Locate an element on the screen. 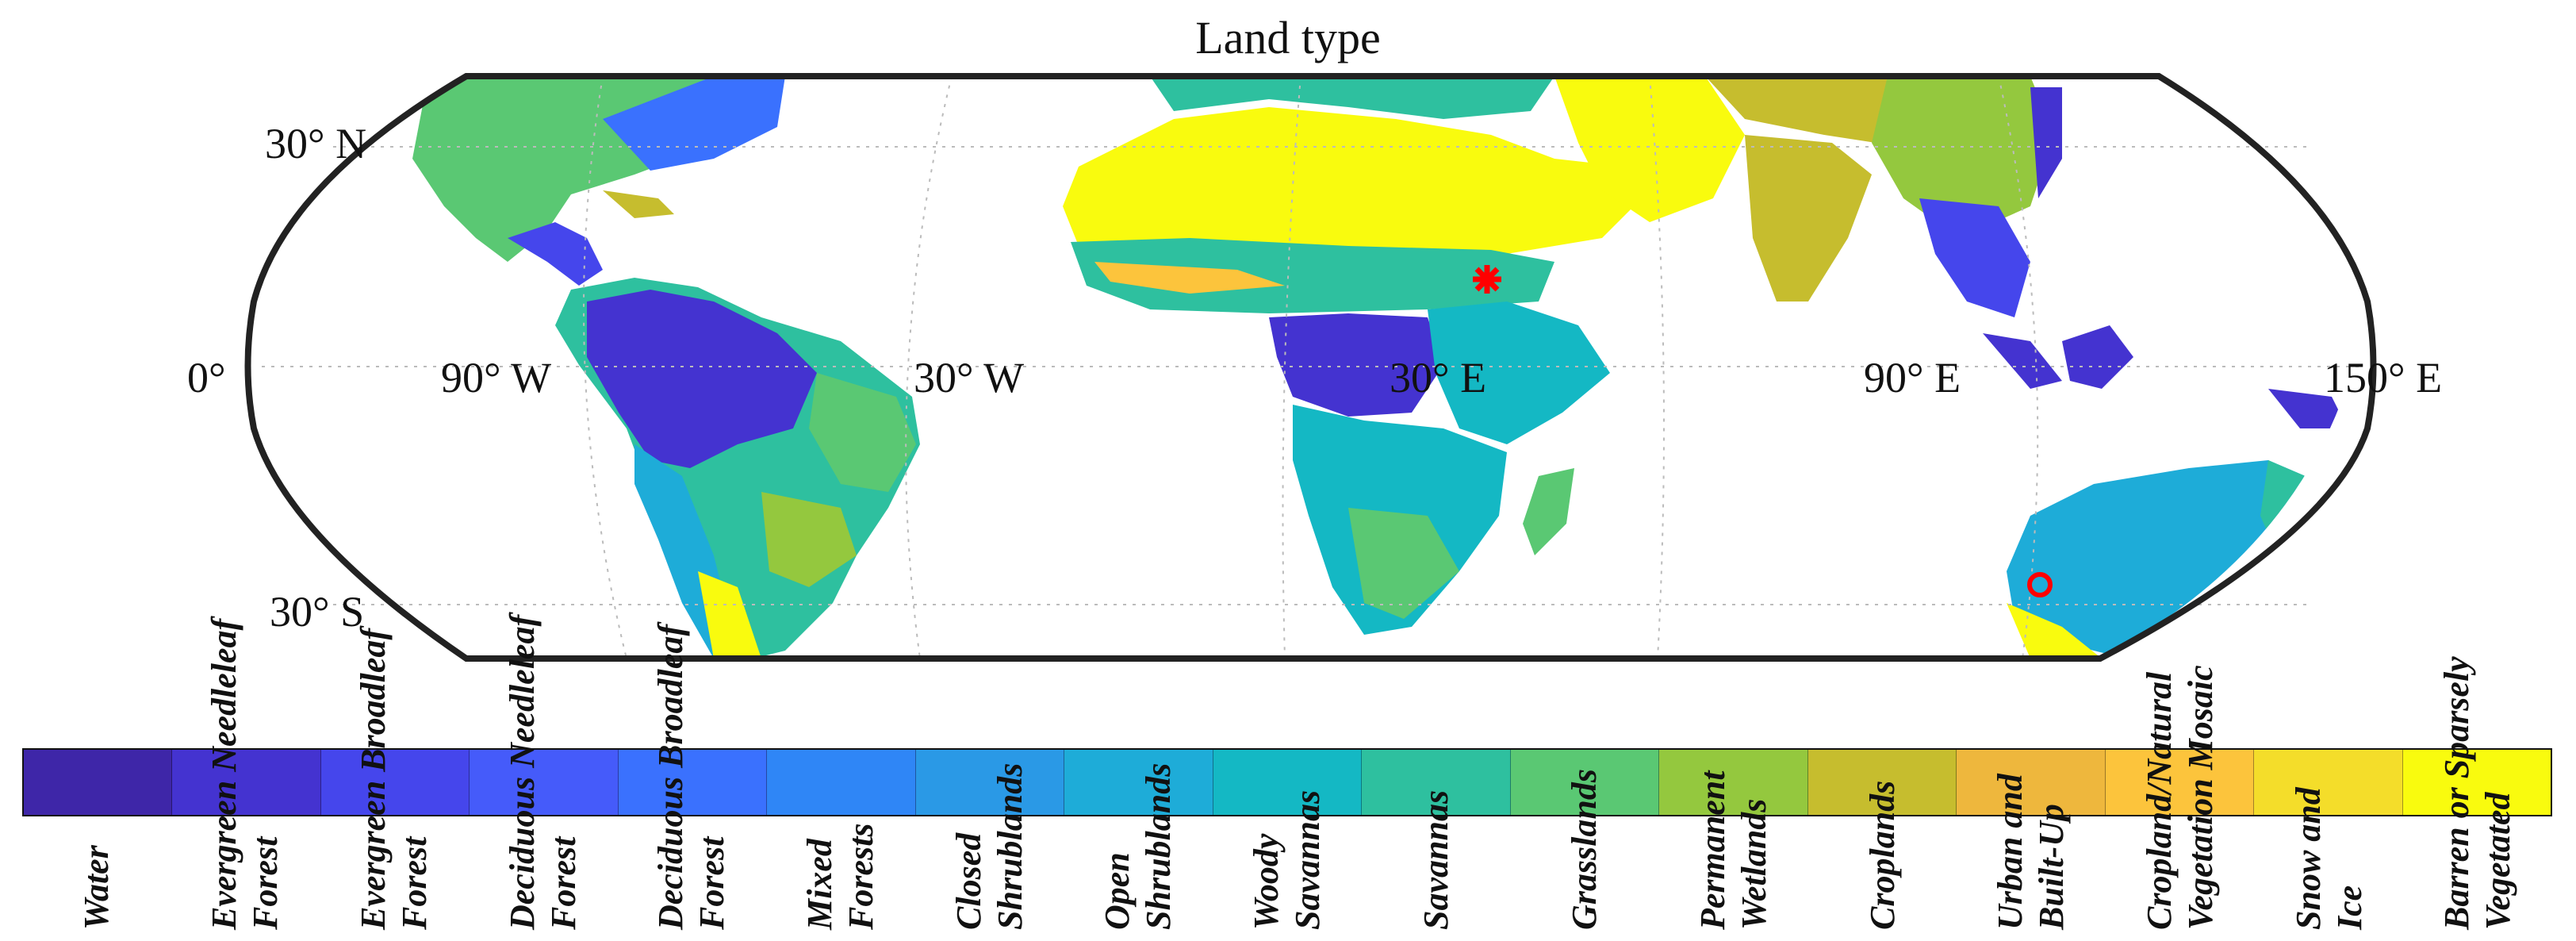 The width and height of the screenshot is (2576, 941). colorbar-label: Woody is located at coordinates (1267, 881).